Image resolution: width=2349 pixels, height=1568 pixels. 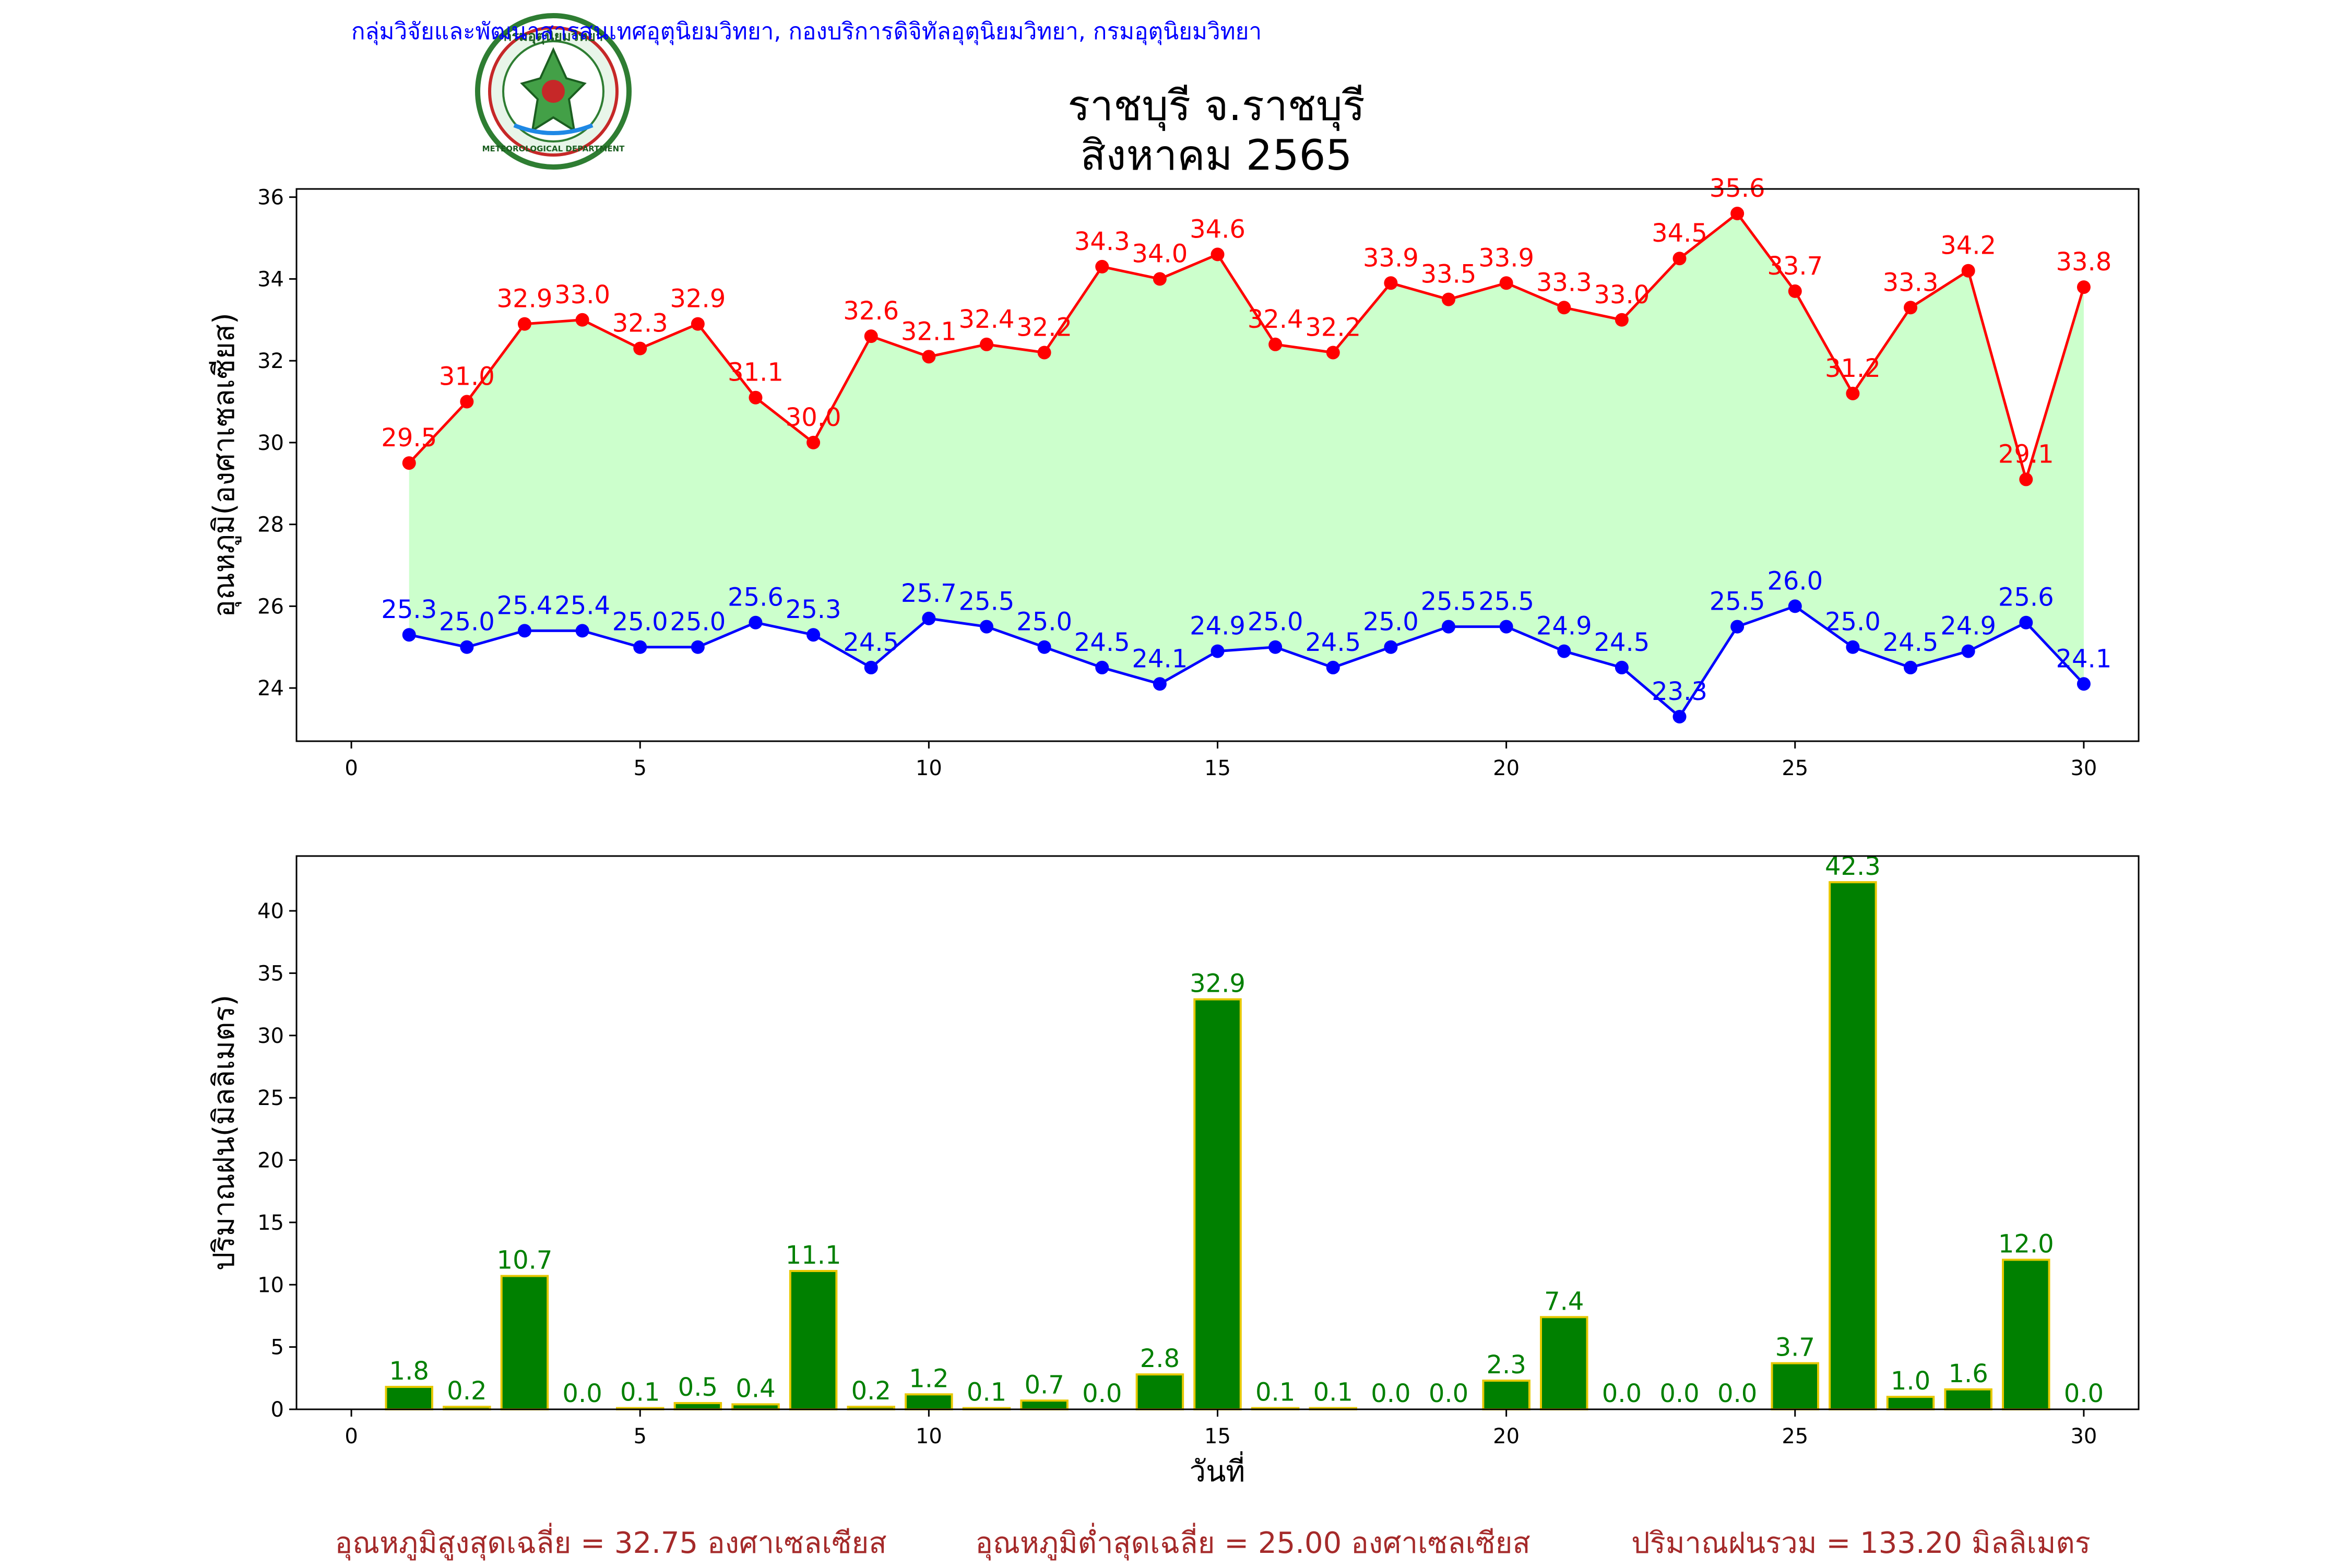 I want to click on temperature-max-label: 32.3, so click(x=640, y=323).